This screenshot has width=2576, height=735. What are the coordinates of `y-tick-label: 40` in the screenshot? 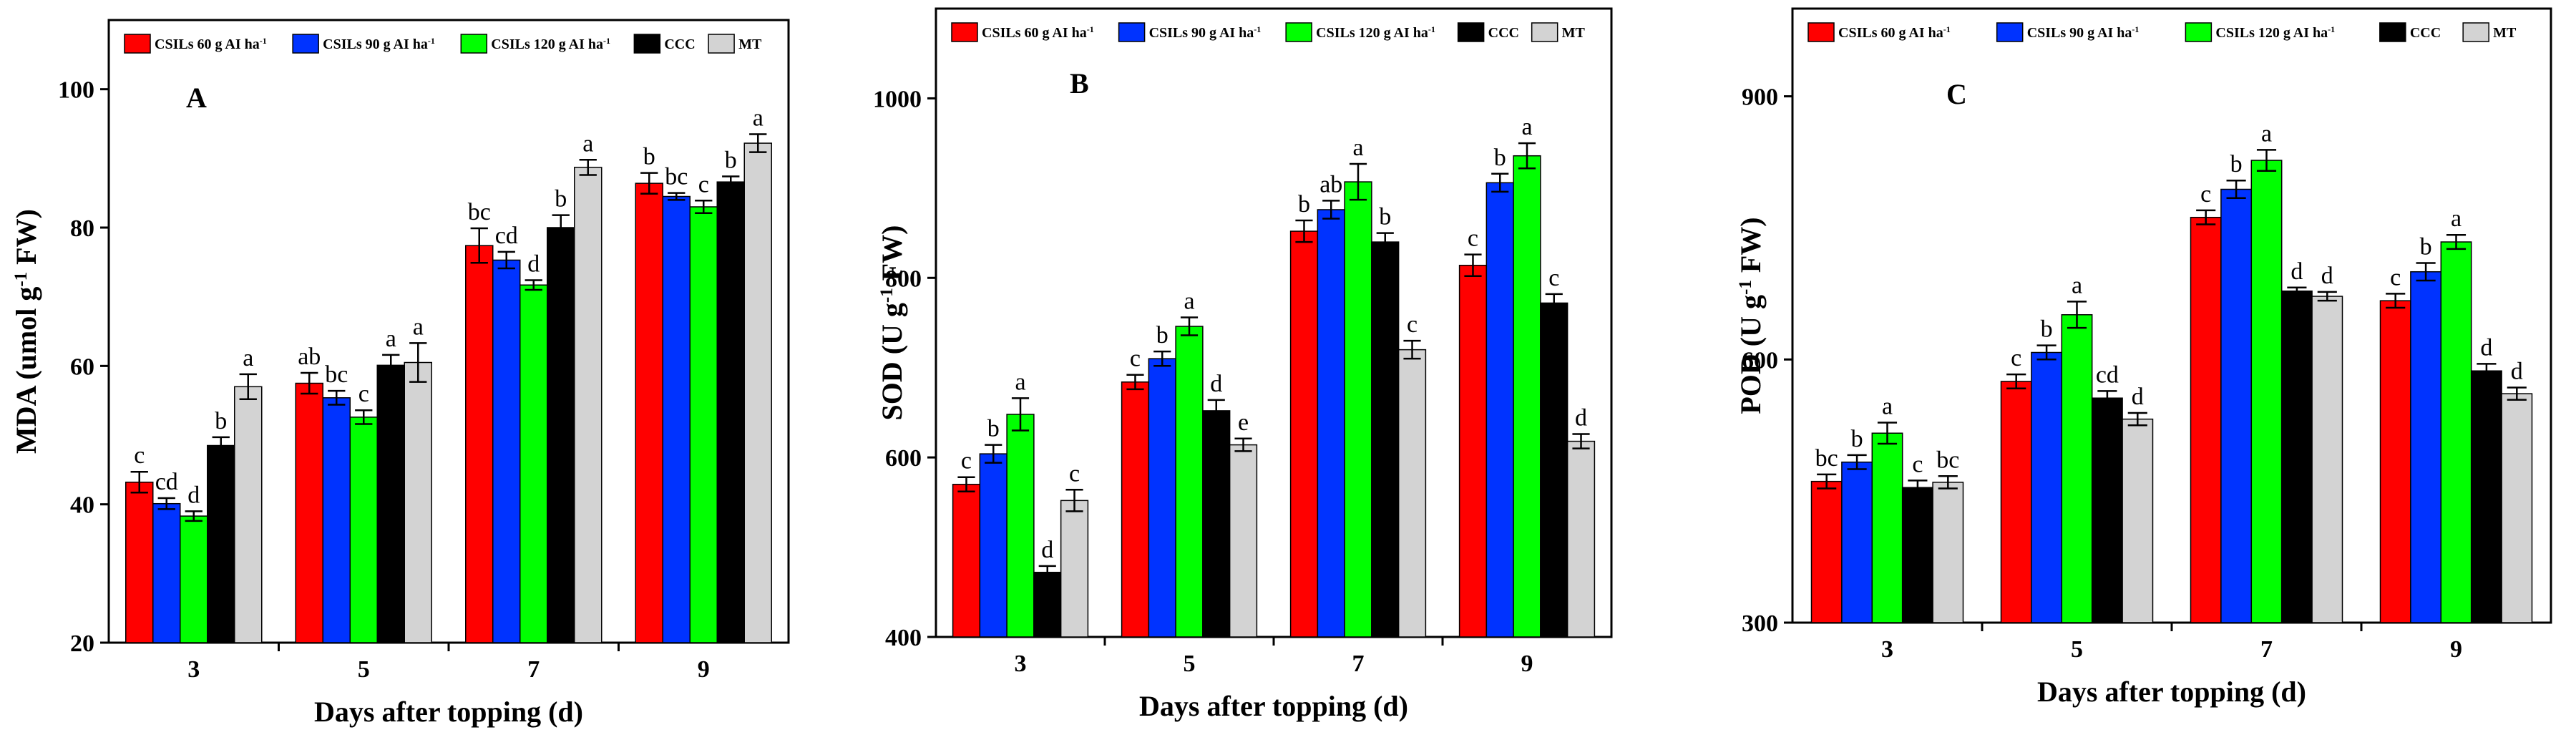 It's located at (82, 505).